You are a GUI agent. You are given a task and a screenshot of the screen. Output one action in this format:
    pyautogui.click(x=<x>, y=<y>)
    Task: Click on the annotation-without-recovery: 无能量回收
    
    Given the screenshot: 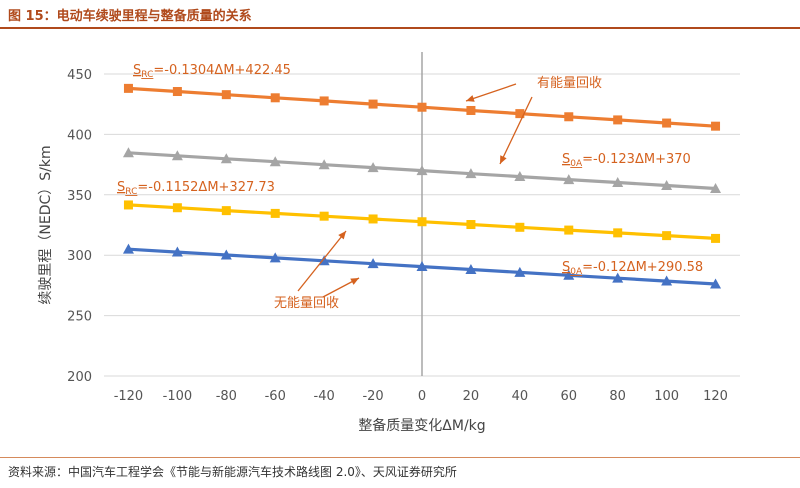 What is the action you would take?
    pyautogui.click(x=306, y=303)
    